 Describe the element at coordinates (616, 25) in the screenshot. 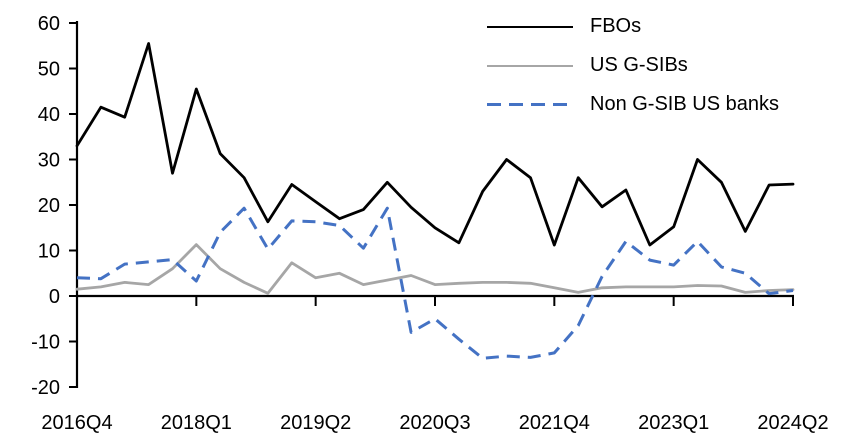

I see `legend-label-fbos: FBOs` at that location.